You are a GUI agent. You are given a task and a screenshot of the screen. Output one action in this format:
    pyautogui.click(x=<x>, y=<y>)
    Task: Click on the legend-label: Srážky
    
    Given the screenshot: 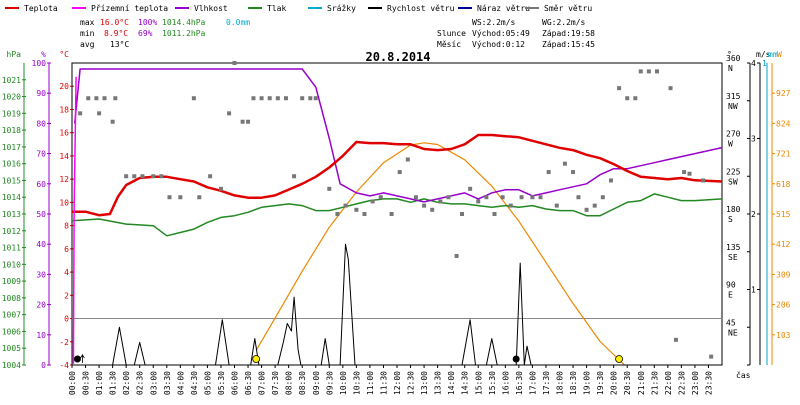 What is the action you would take?
    pyautogui.click(x=341, y=8)
    